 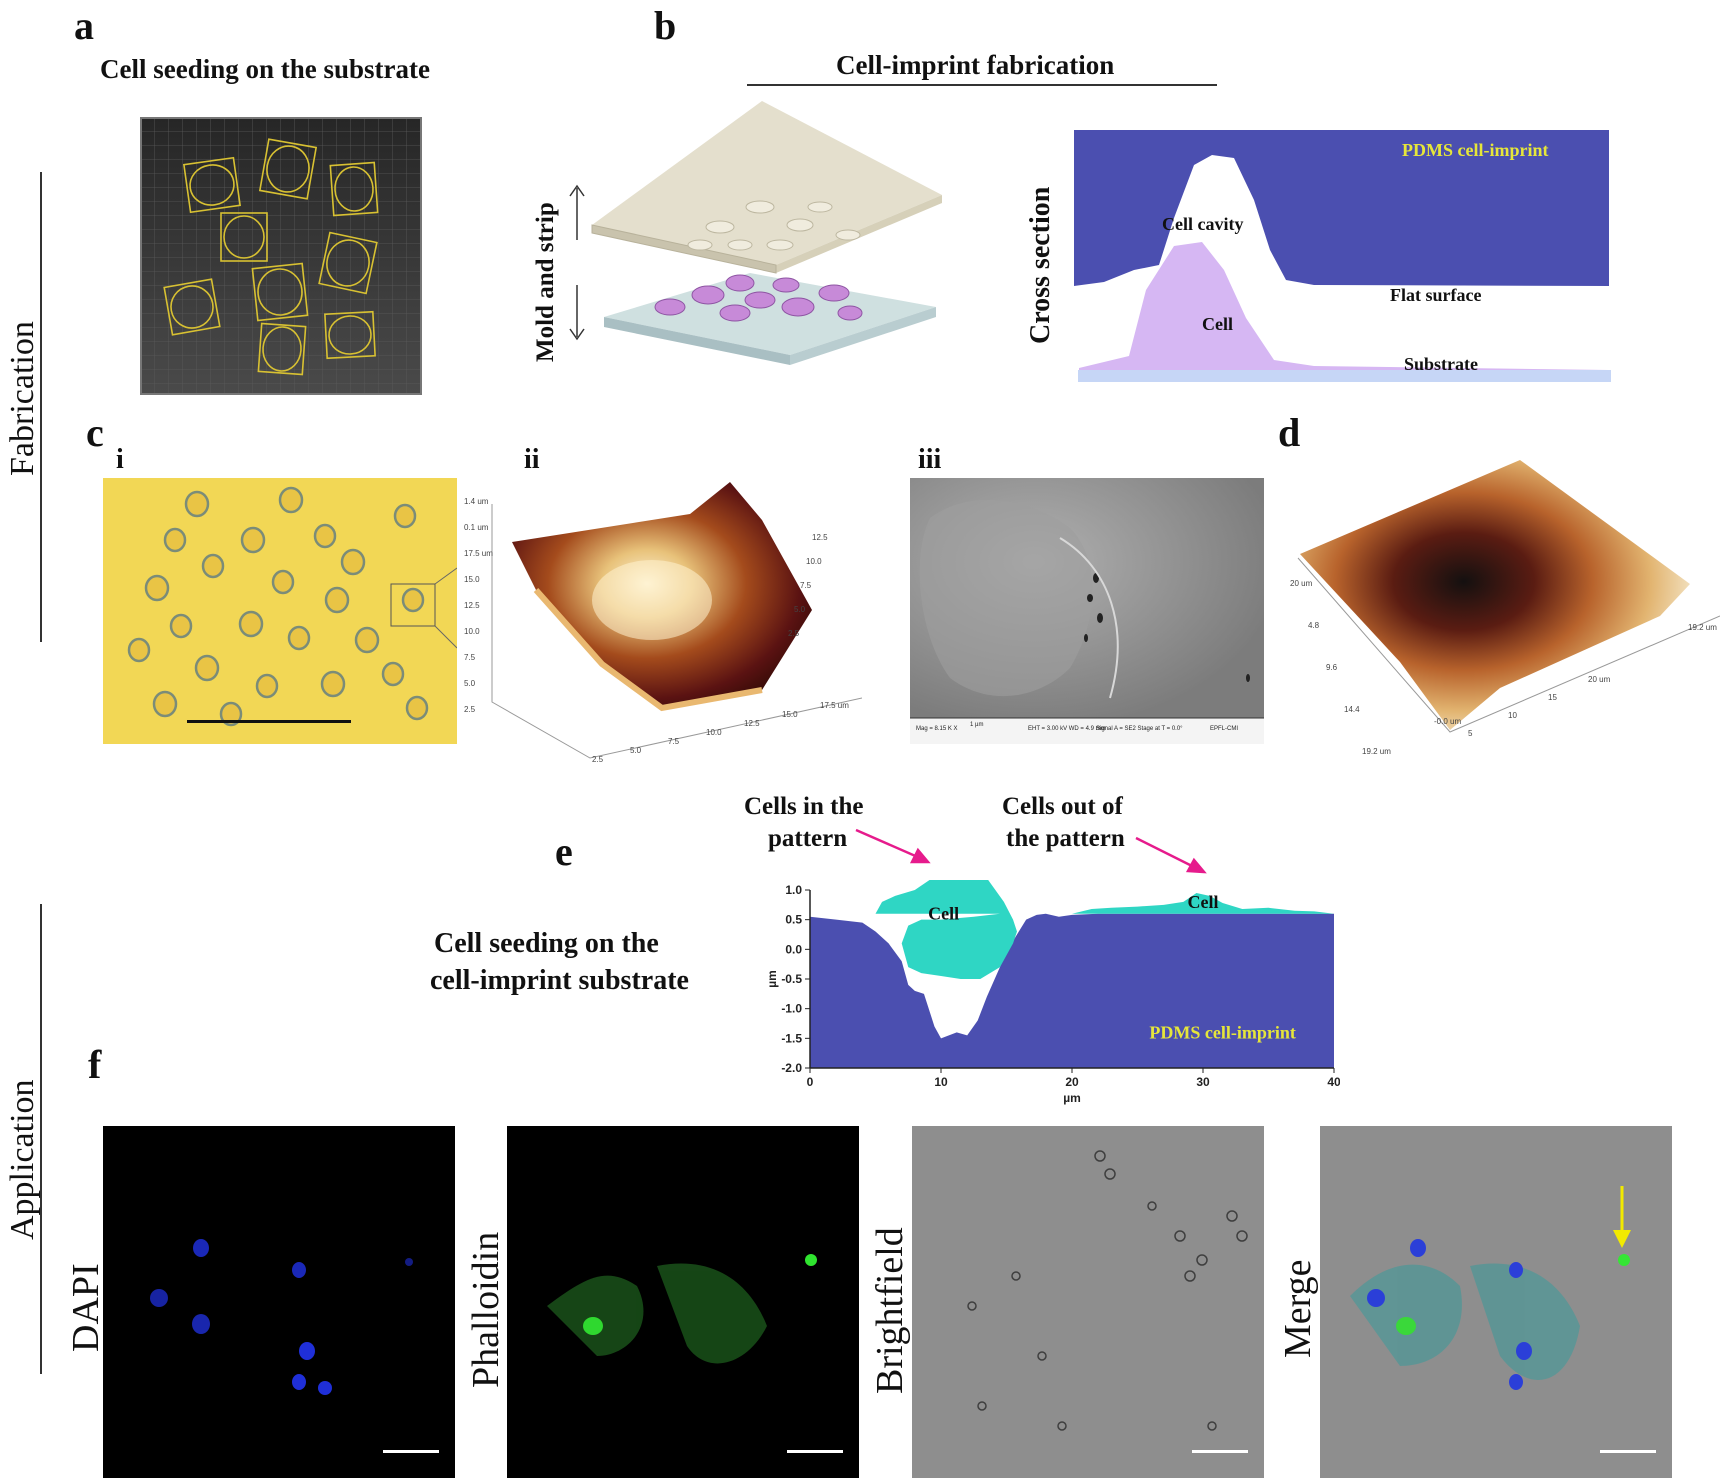 What do you see at coordinates (636, 750) in the screenshot?
I see `afm-bottom-tick: 5.0` at bounding box center [636, 750].